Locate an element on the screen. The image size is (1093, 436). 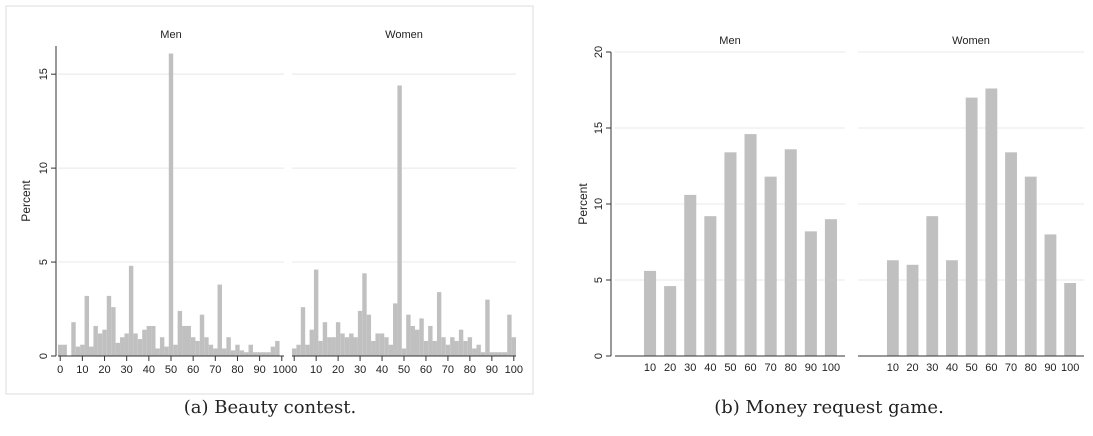
y-tick-label: 15 is located at coordinates (599, 128).